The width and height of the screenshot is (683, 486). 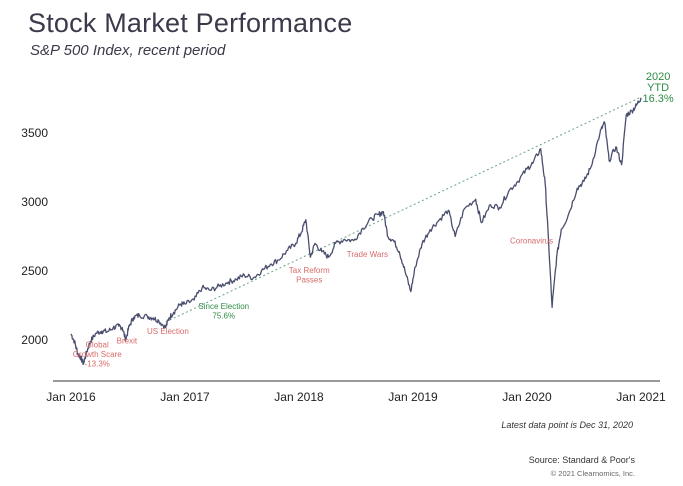 What do you see at coordinates (97, 354) in the screenshot?
I see `annotation-label: Growth Scare` at bounding box center [97, 354].